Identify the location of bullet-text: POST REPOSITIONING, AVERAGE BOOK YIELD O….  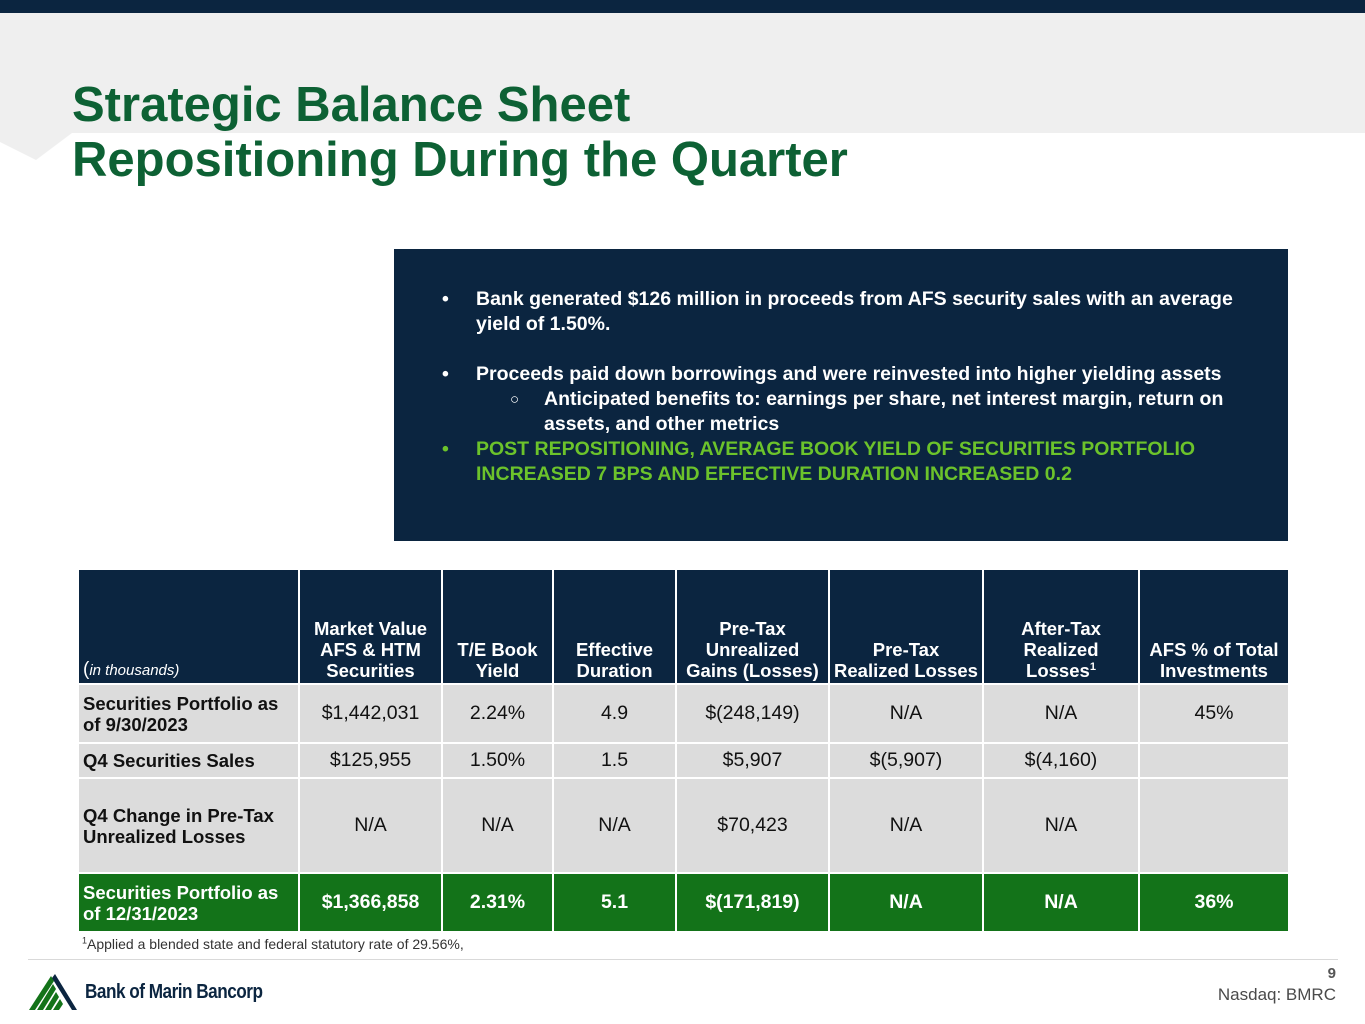
(836, 461).